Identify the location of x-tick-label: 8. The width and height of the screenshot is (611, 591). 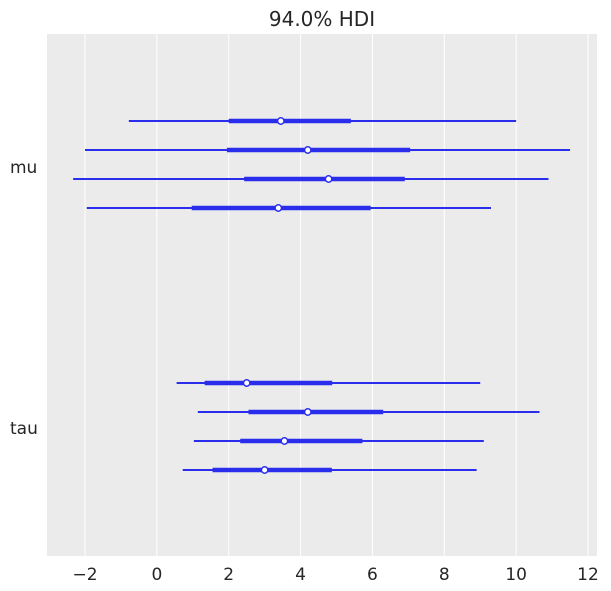
(444, 575).